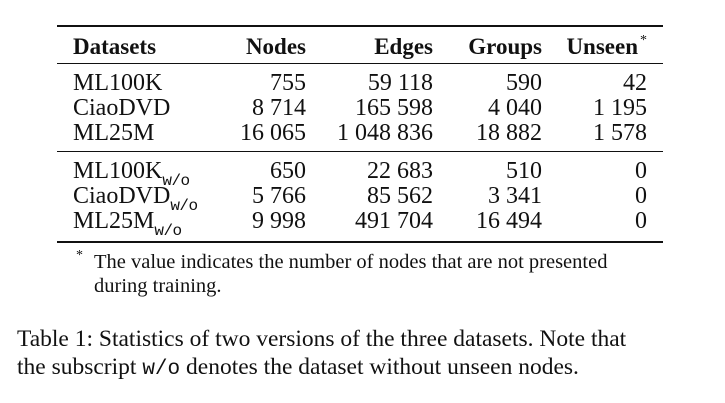 The width and height of the screenshot is (725, 403). Describe the element at coordinates (288, 83) in the screenshot. I see `cell-nodes: 755` at that location.